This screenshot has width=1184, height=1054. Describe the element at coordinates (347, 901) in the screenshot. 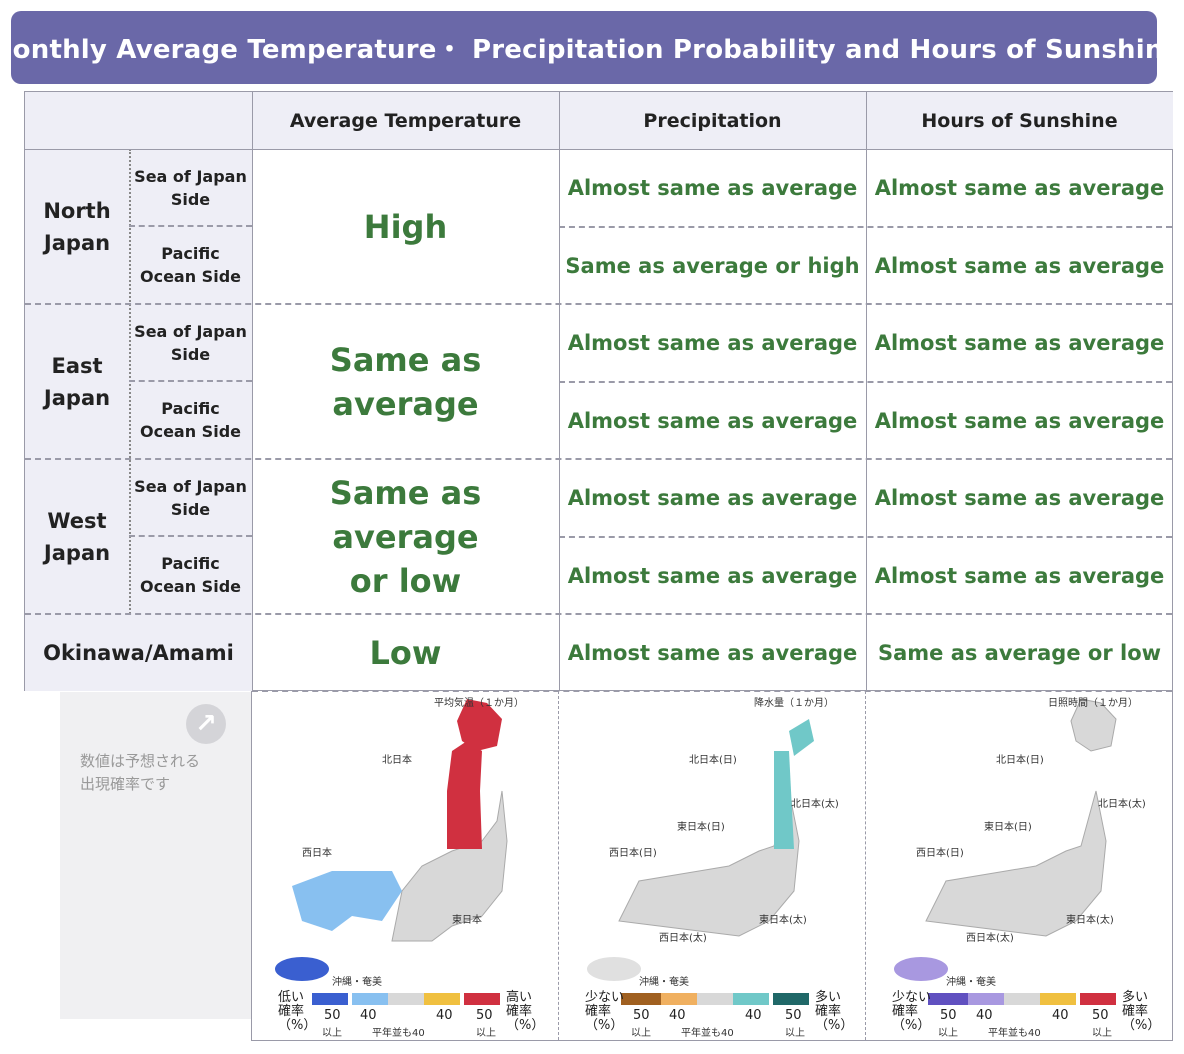

I see `west-japan-shape` at that location.